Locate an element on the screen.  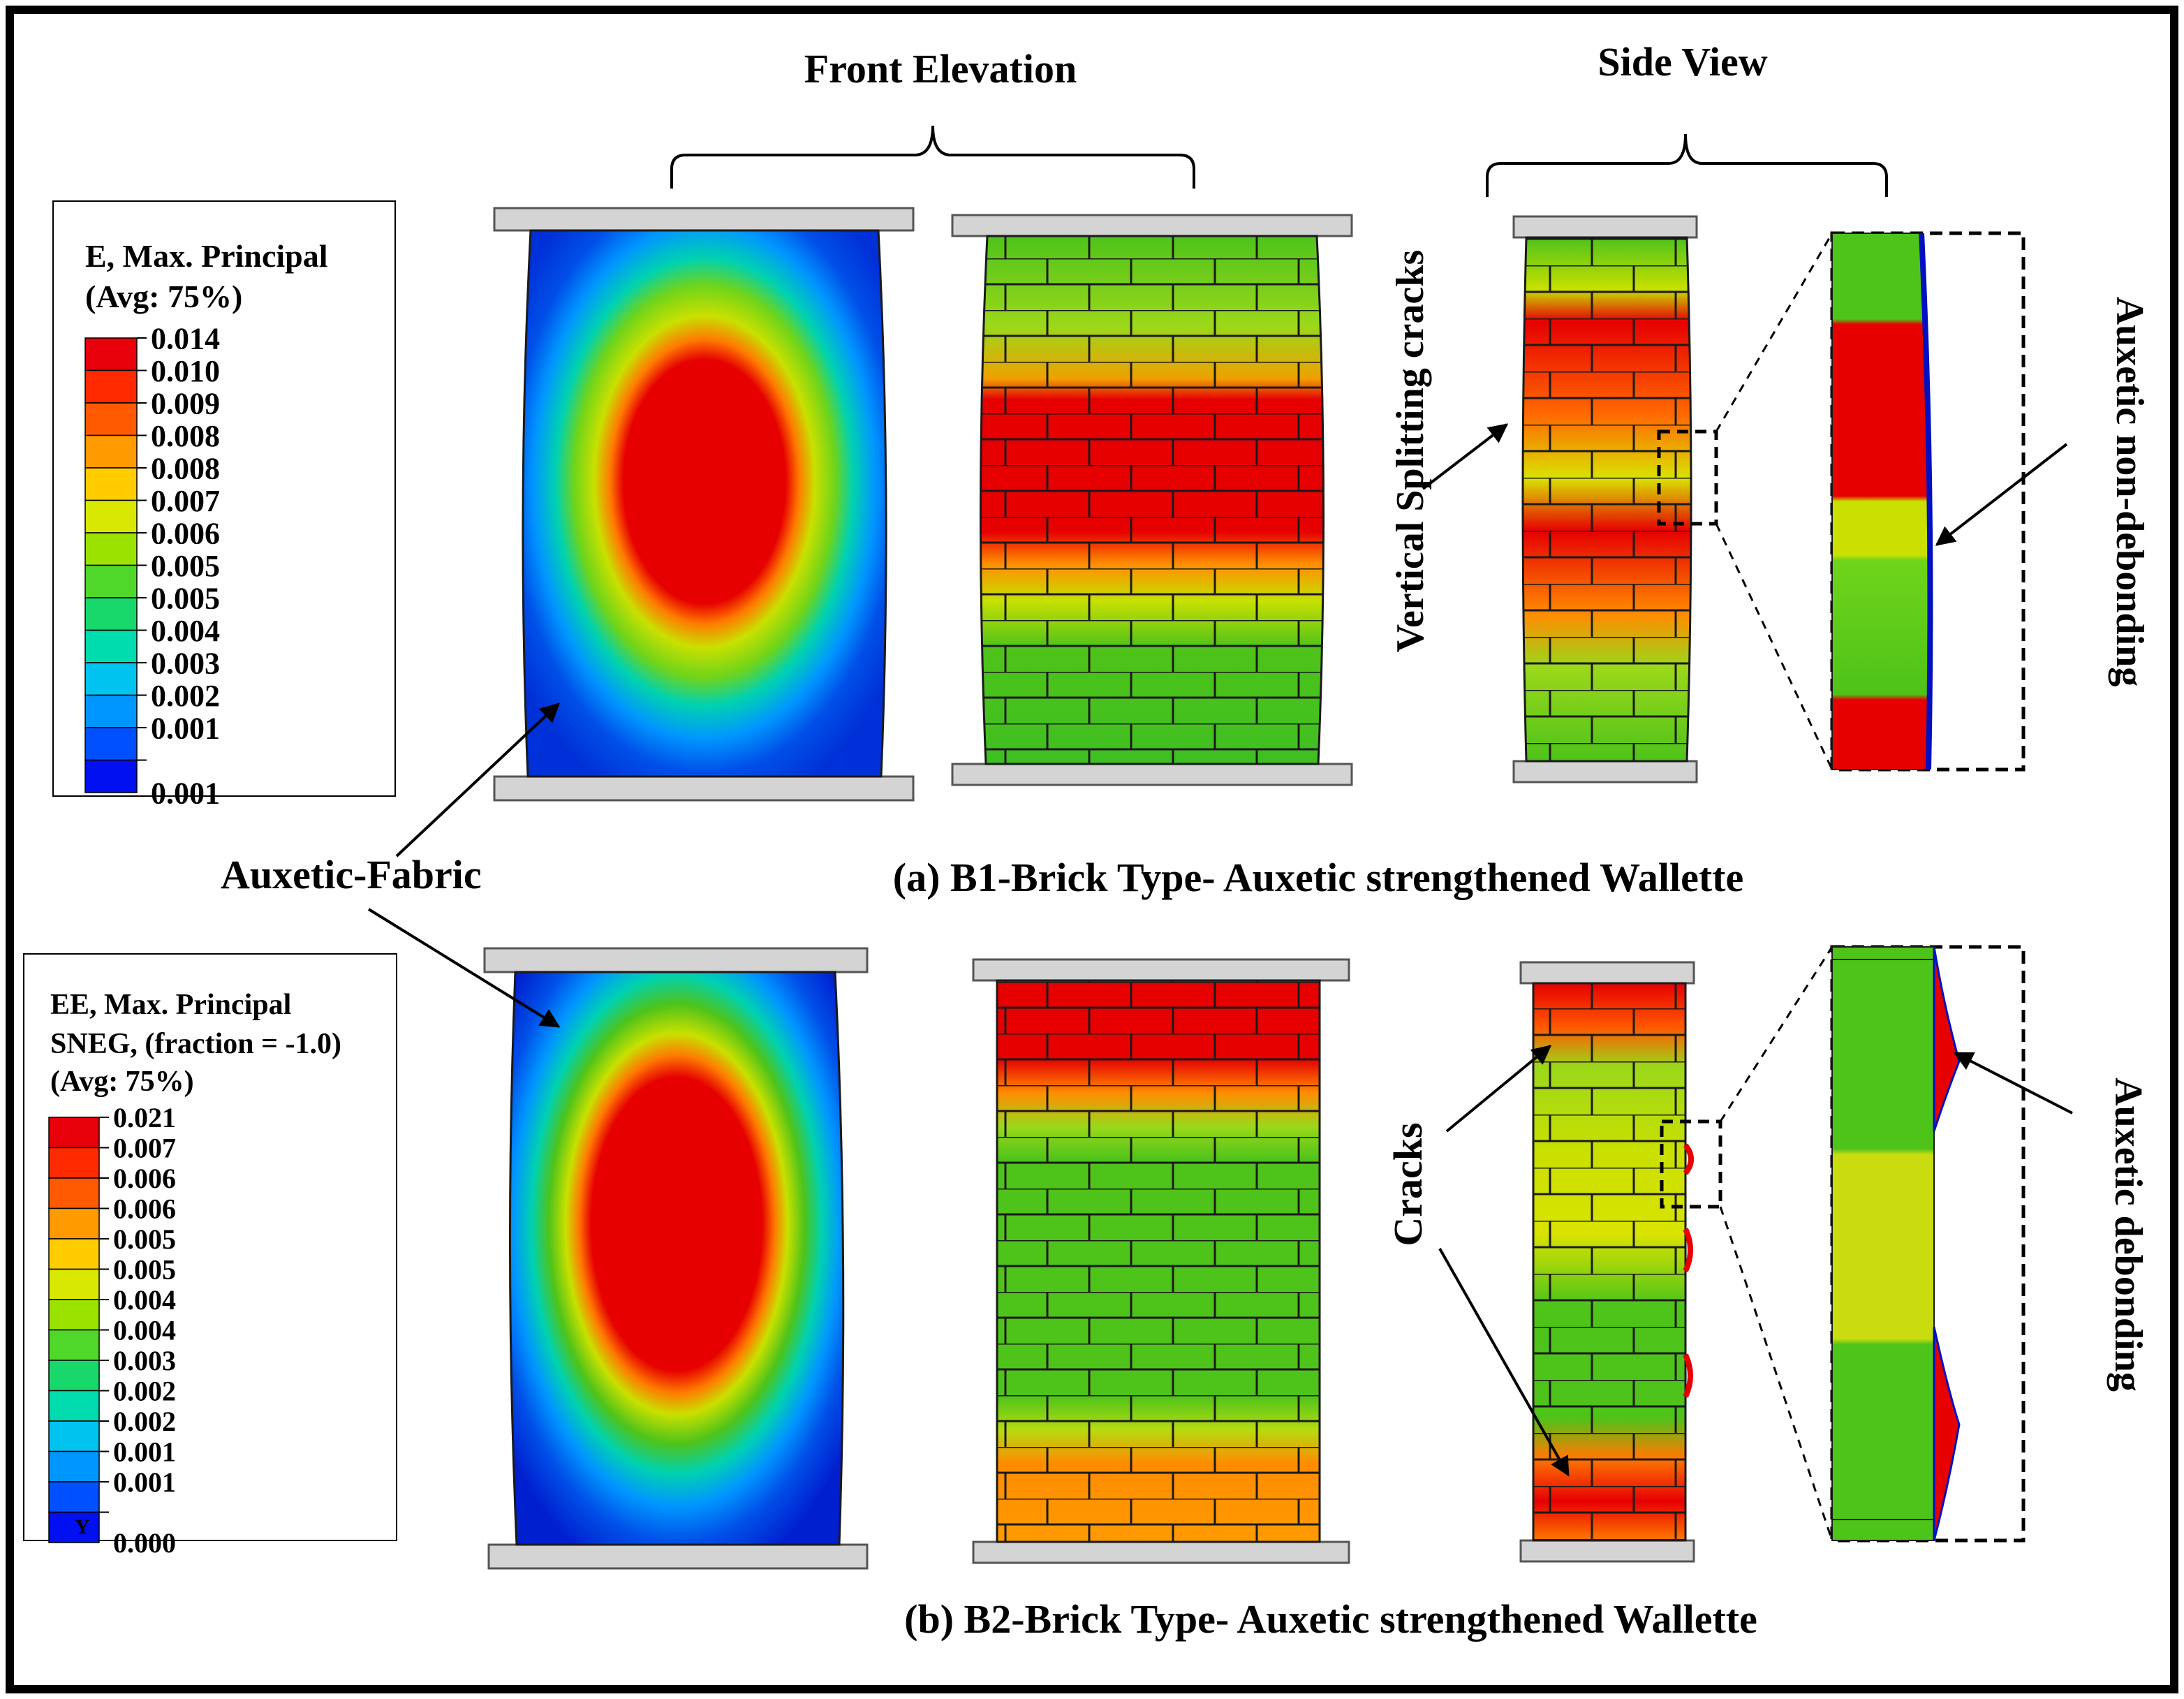
legend-b-value: 0.000 is located at coordinates (145, 1543).